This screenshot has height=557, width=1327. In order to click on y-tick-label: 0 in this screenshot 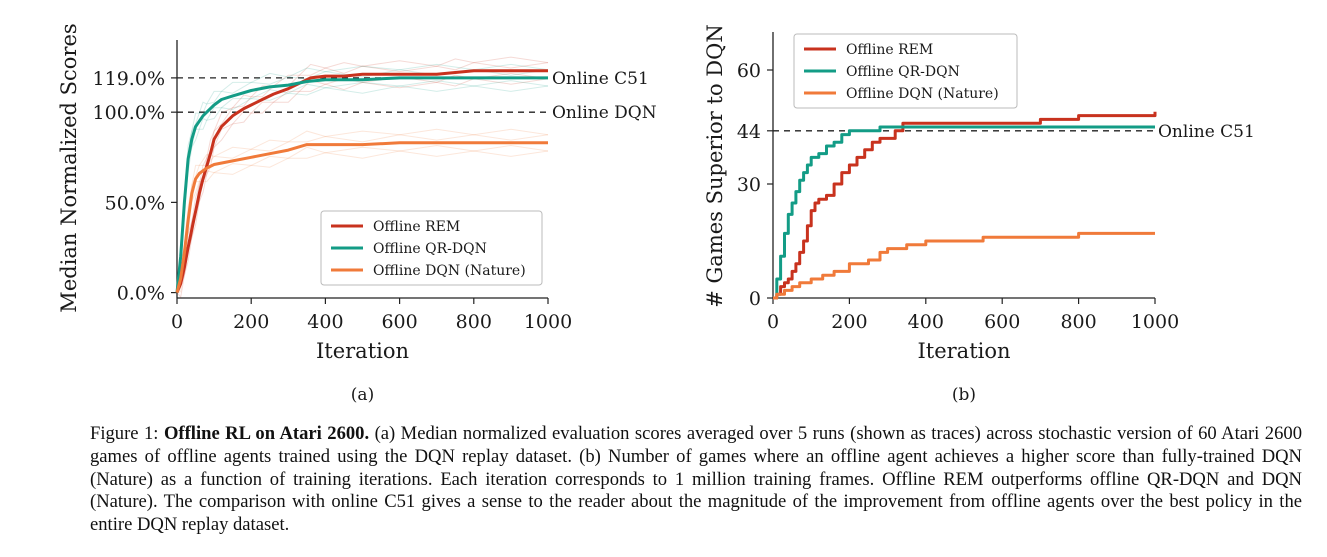, I will do `click(755, 299)`.